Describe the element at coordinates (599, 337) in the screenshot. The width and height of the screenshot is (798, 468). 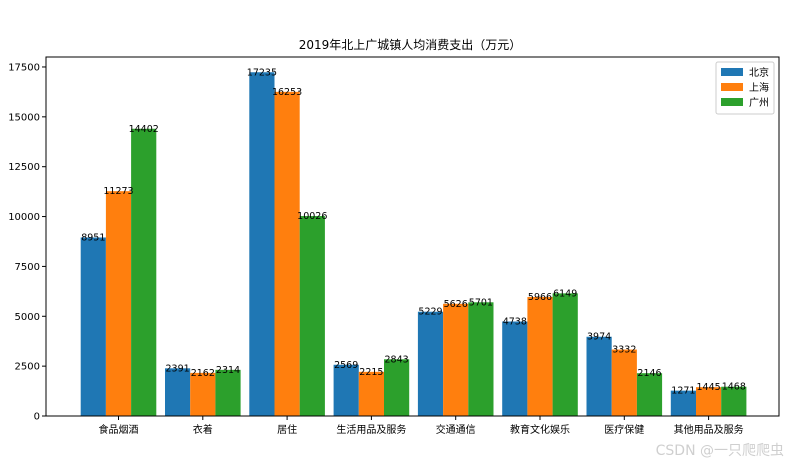
I see `data-label: 3974` at that location.